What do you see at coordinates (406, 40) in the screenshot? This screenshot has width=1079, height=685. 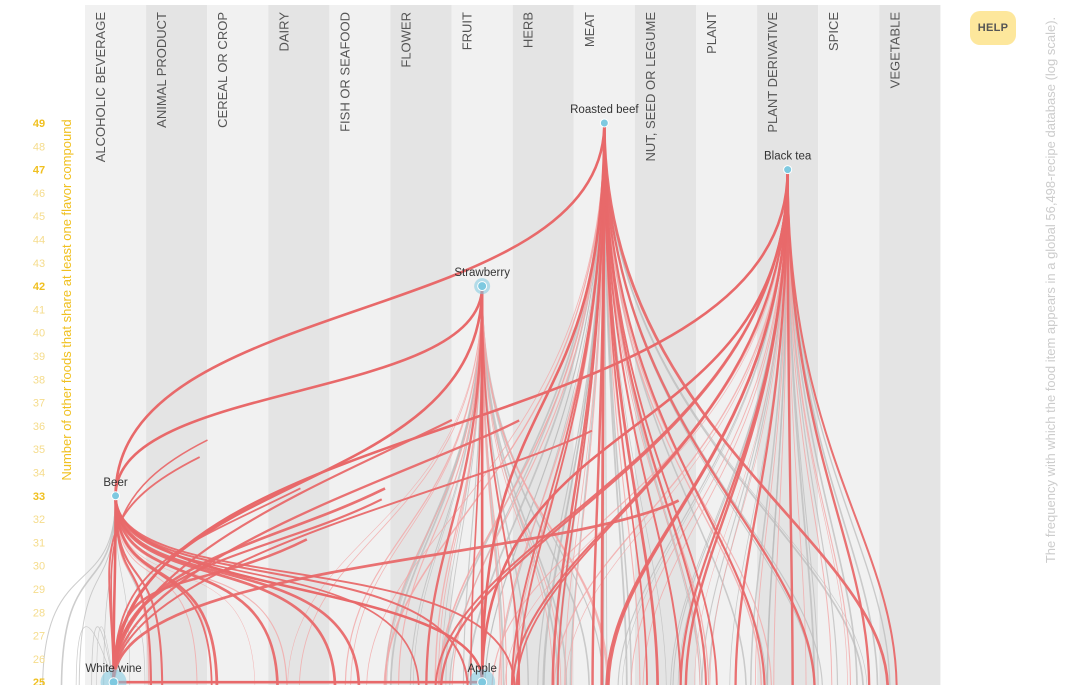 I see `category-label-flower: FLOWER` at bounding box center [406, 40].